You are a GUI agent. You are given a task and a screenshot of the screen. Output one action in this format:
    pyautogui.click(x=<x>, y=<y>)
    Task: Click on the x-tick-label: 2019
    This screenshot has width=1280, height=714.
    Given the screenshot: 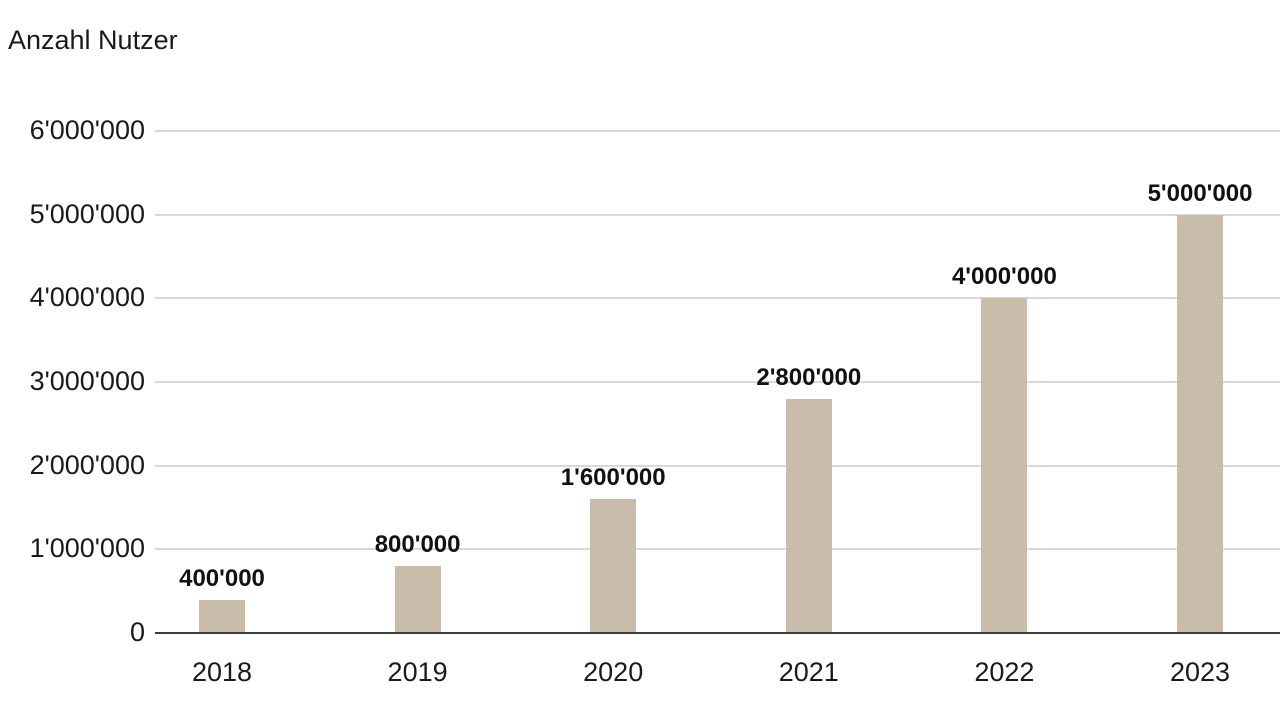 What is the action you would take?
    pyautogui.click(x=417, y=672)
    